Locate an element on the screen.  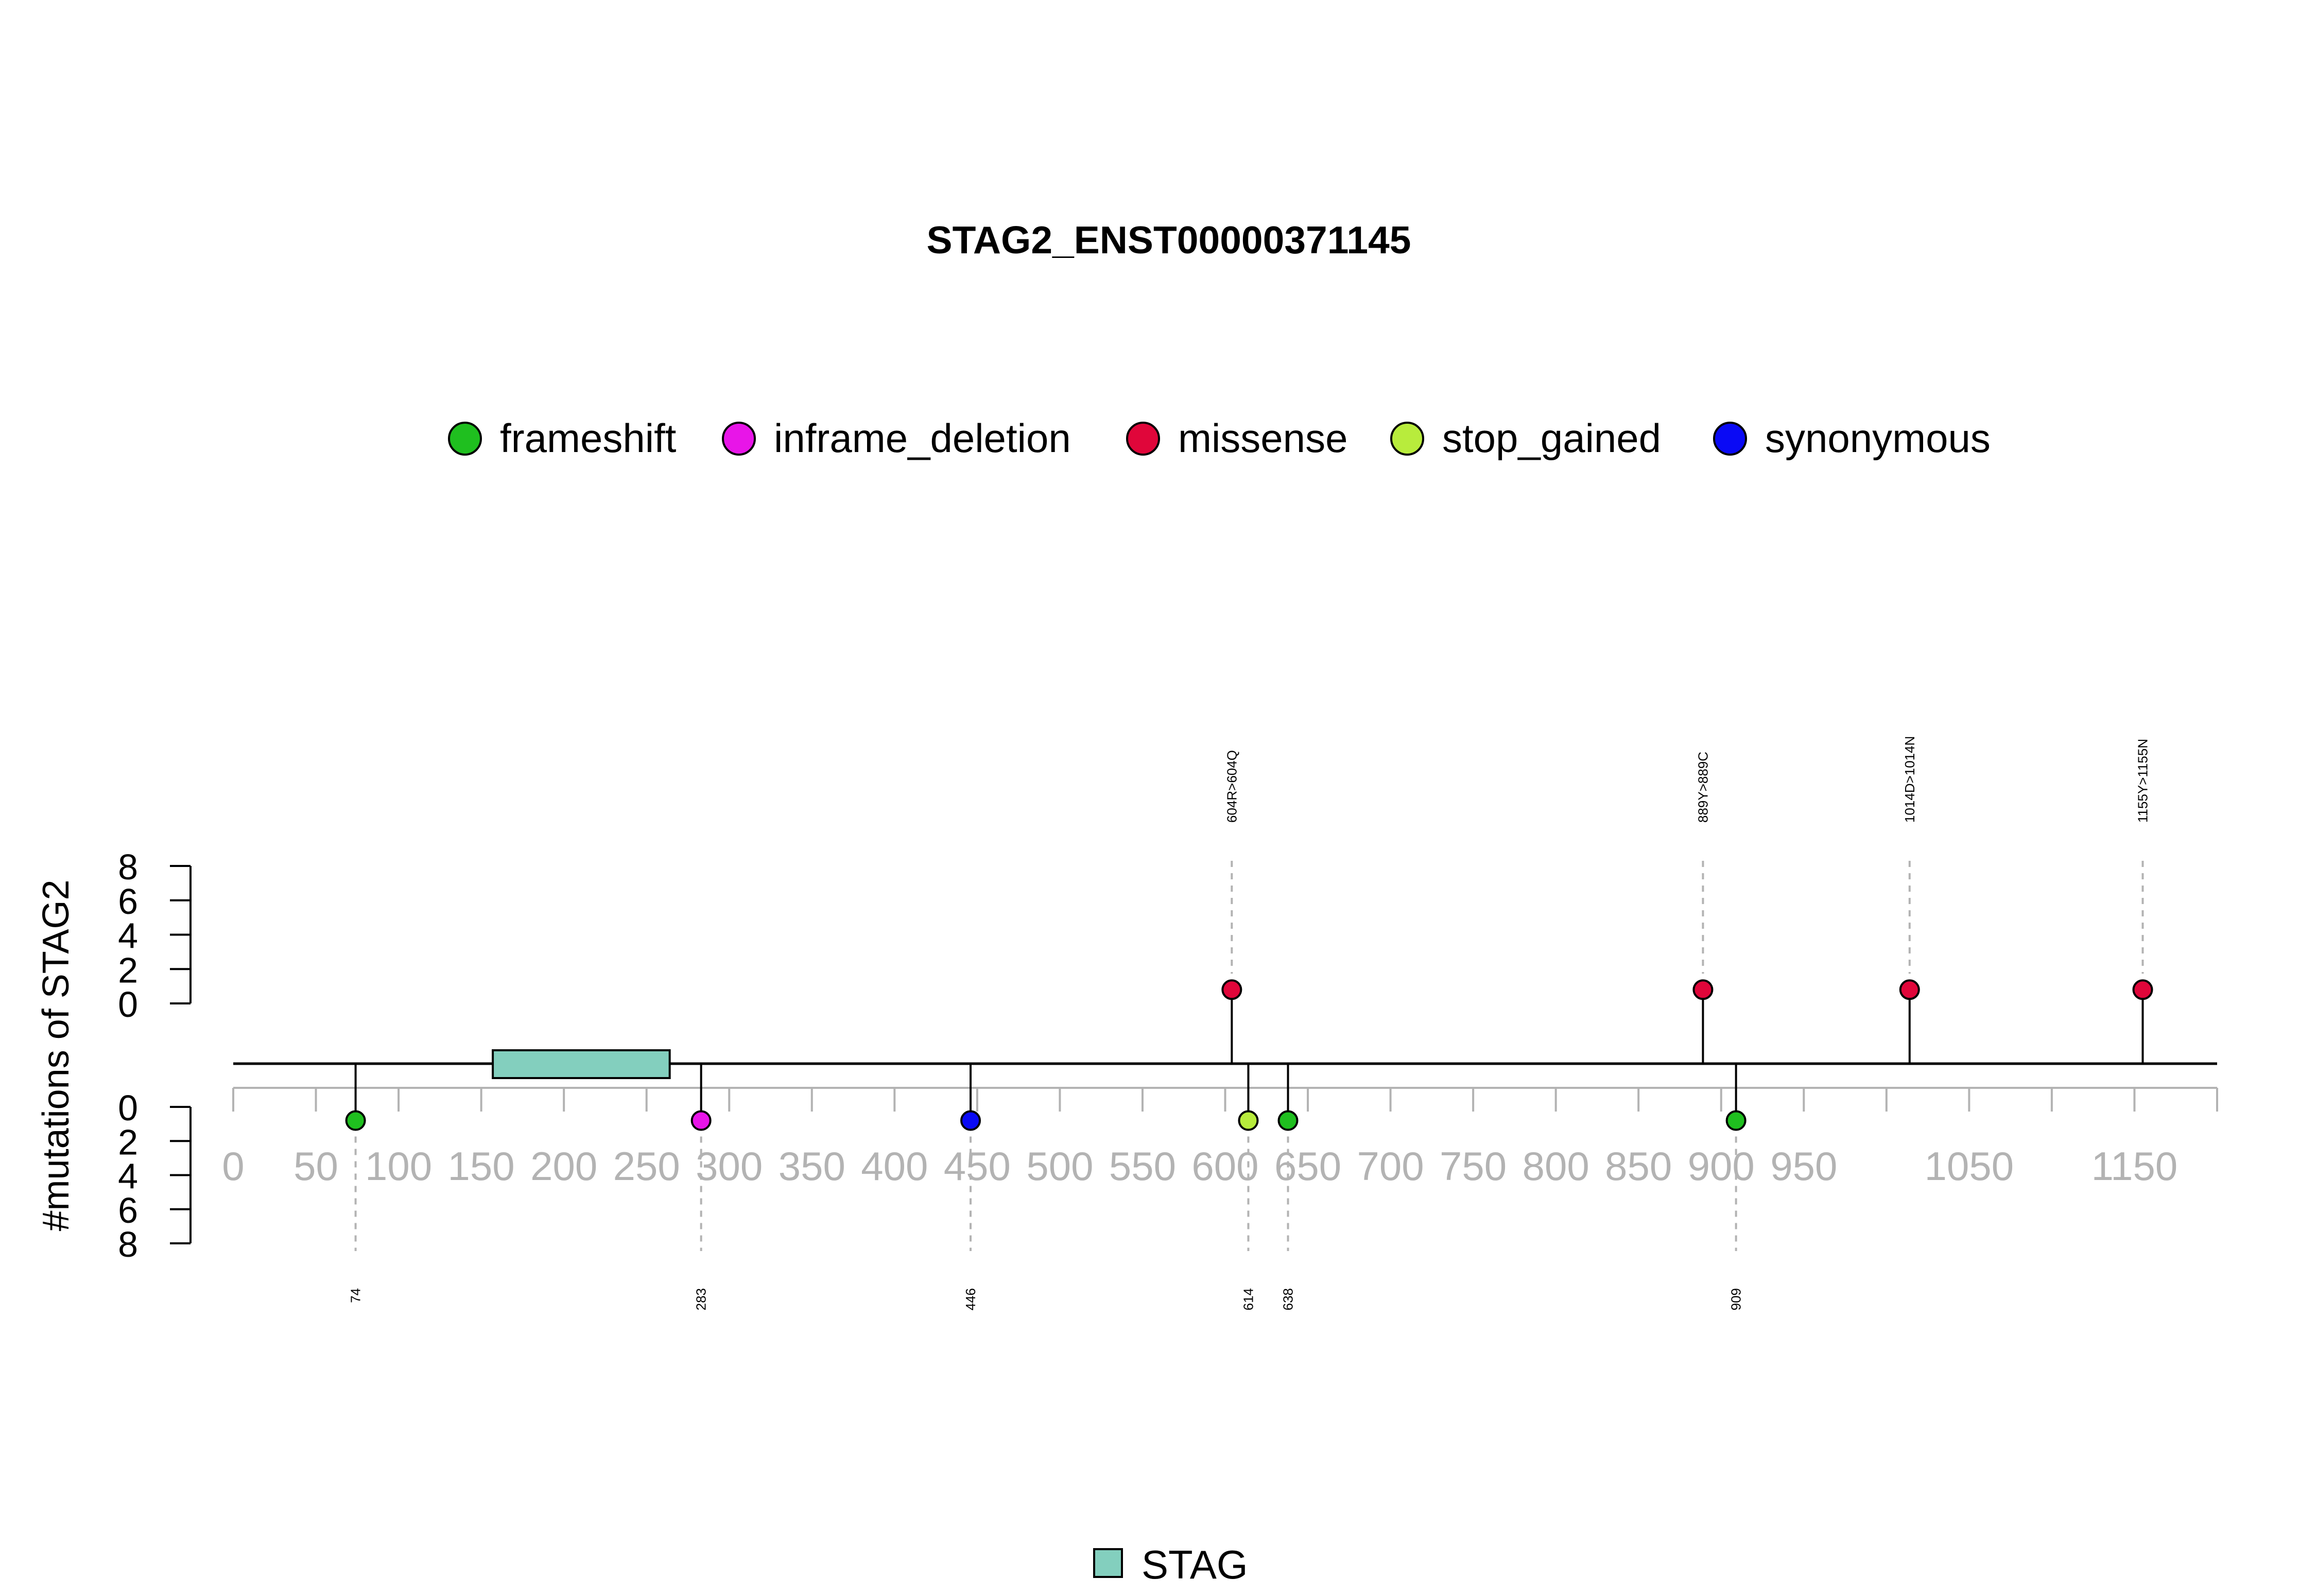
x-tick-label-850: 850 is located at coordinates (1638, 1166).